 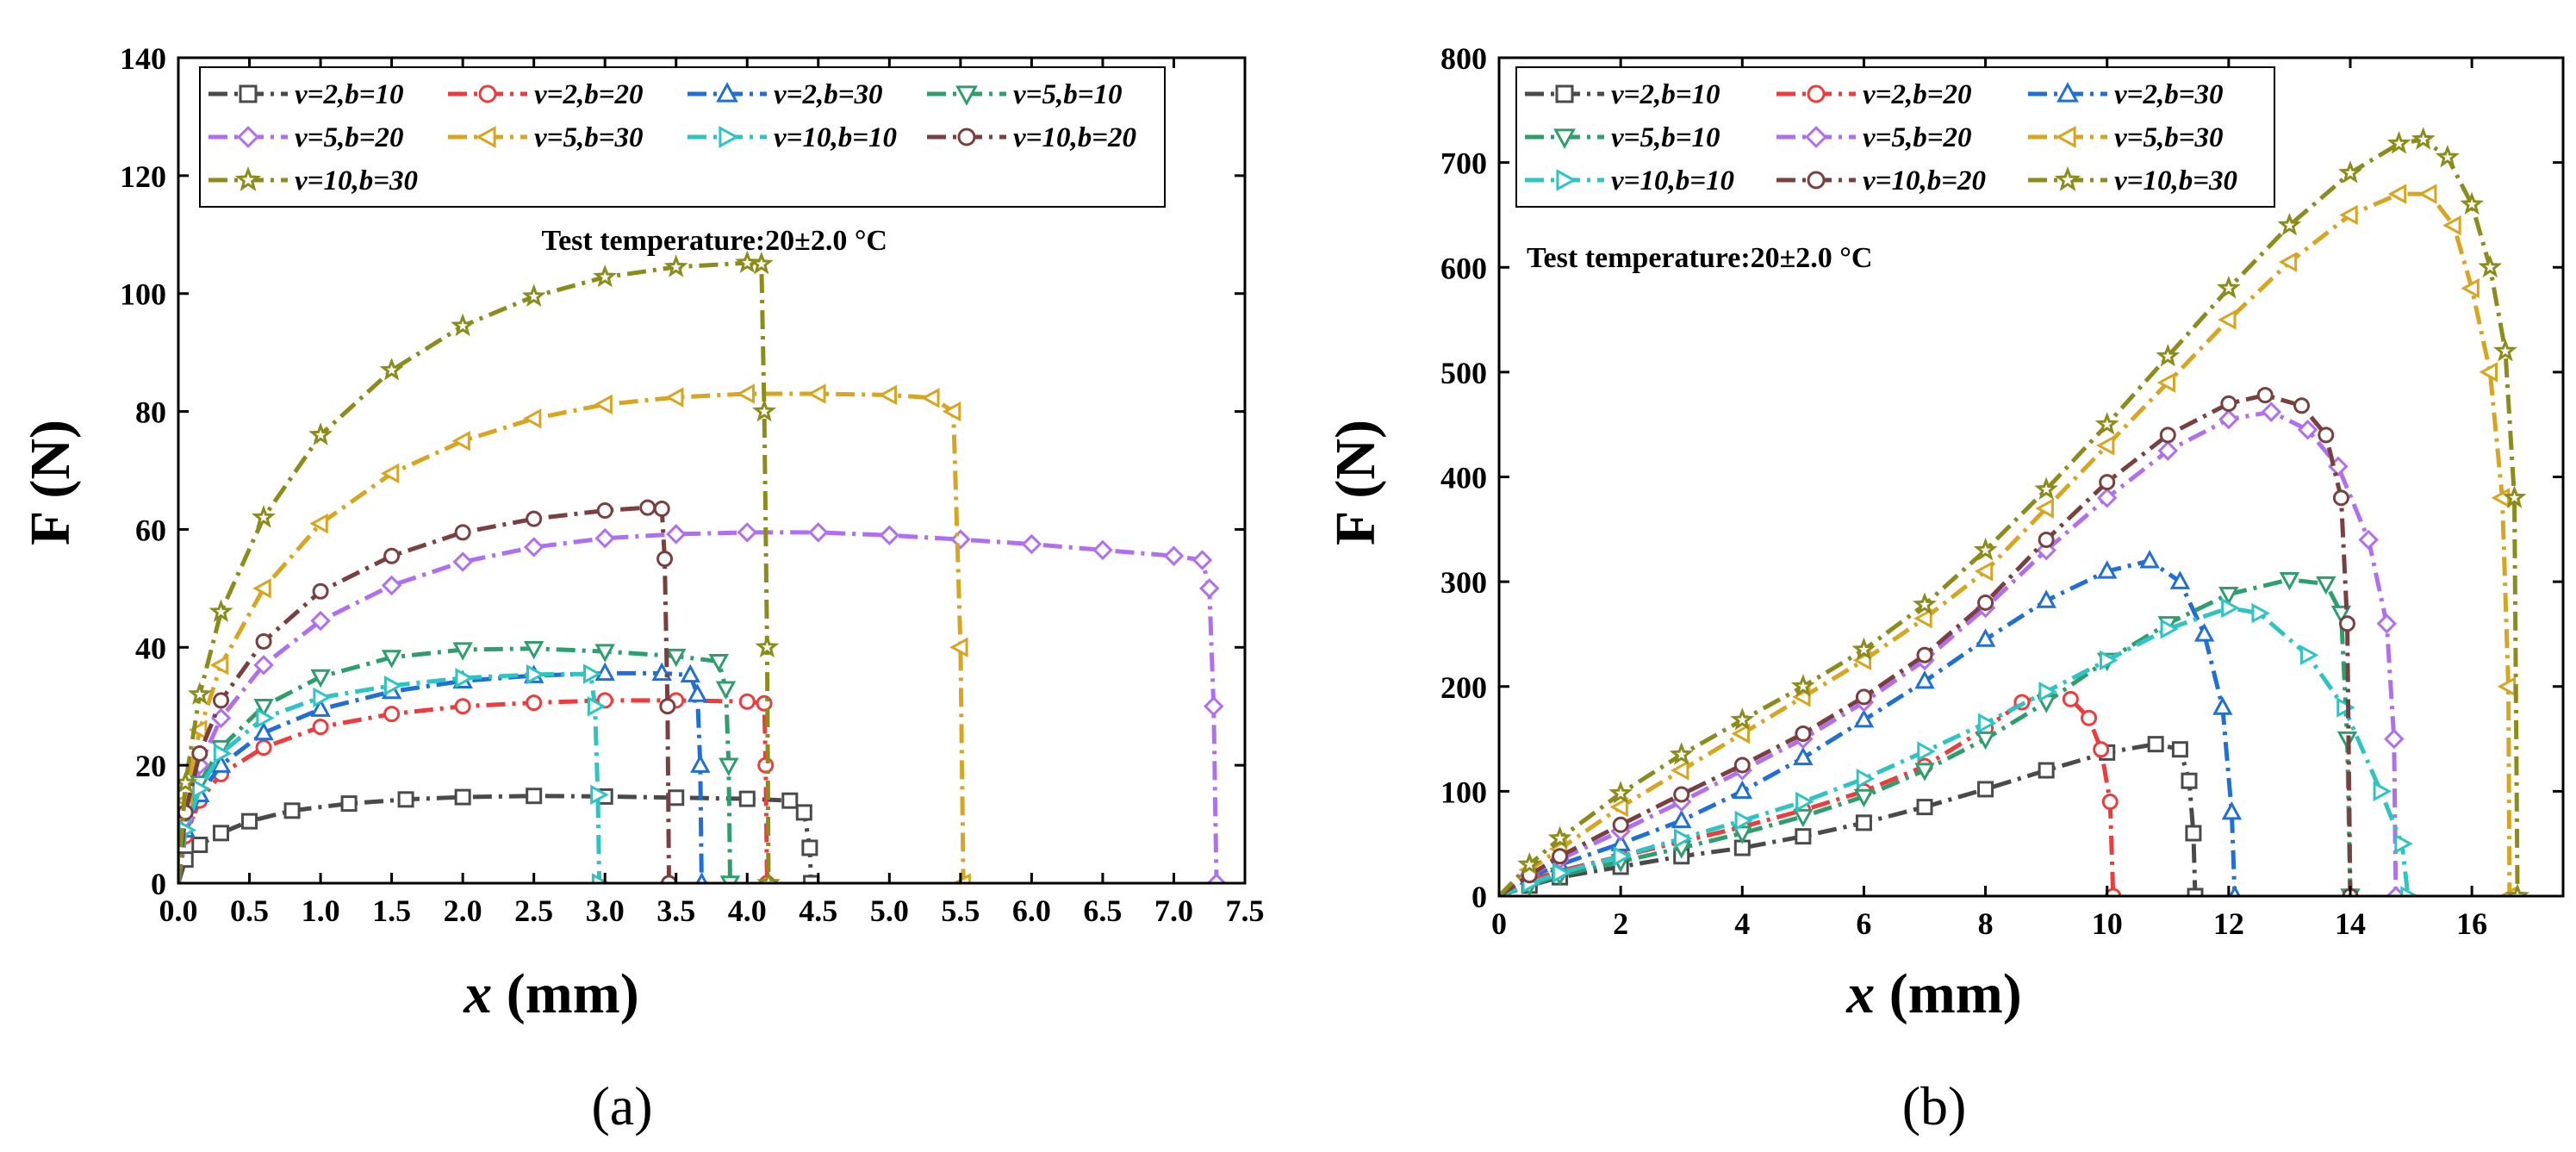 I want to click on legend-item-a-4: v=5,b=20, so click(x=306, y=137).